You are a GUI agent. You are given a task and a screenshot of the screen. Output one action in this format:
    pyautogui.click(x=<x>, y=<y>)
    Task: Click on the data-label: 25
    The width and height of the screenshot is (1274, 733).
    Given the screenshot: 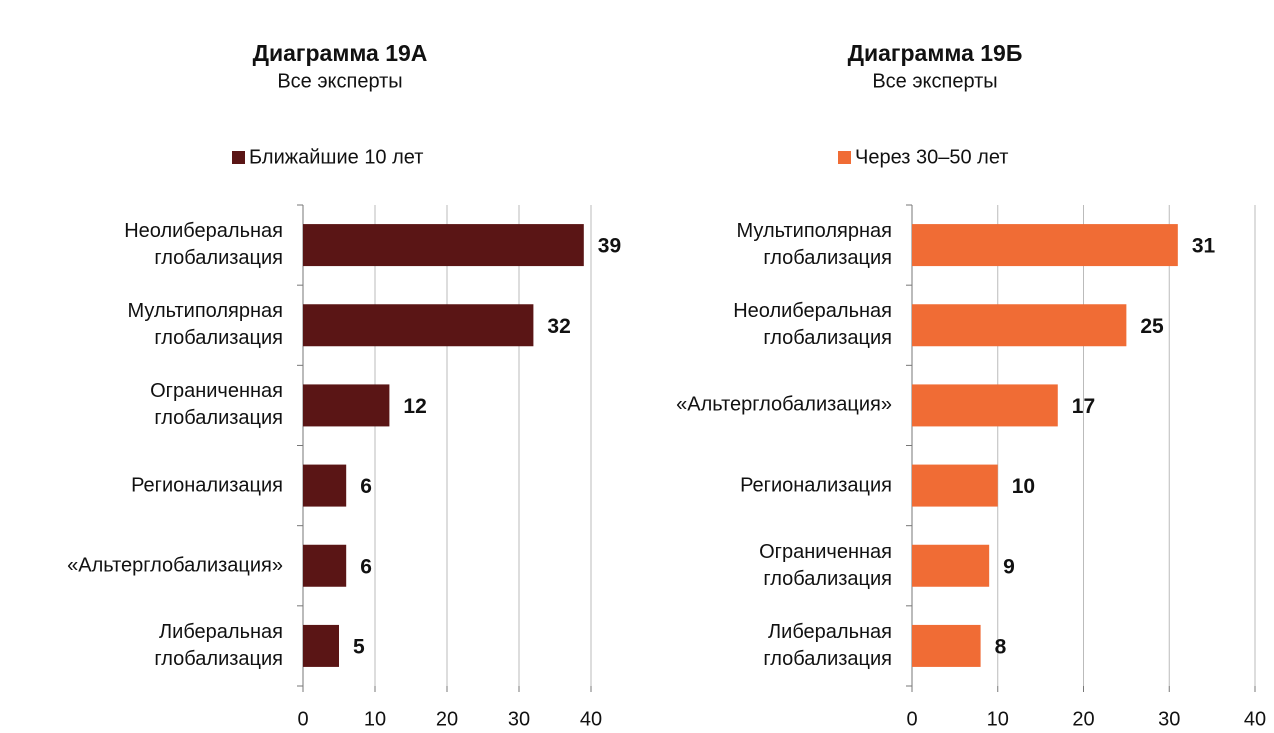 What is the action you would take?
    pyautogui.click(x=1152, y=326)
    